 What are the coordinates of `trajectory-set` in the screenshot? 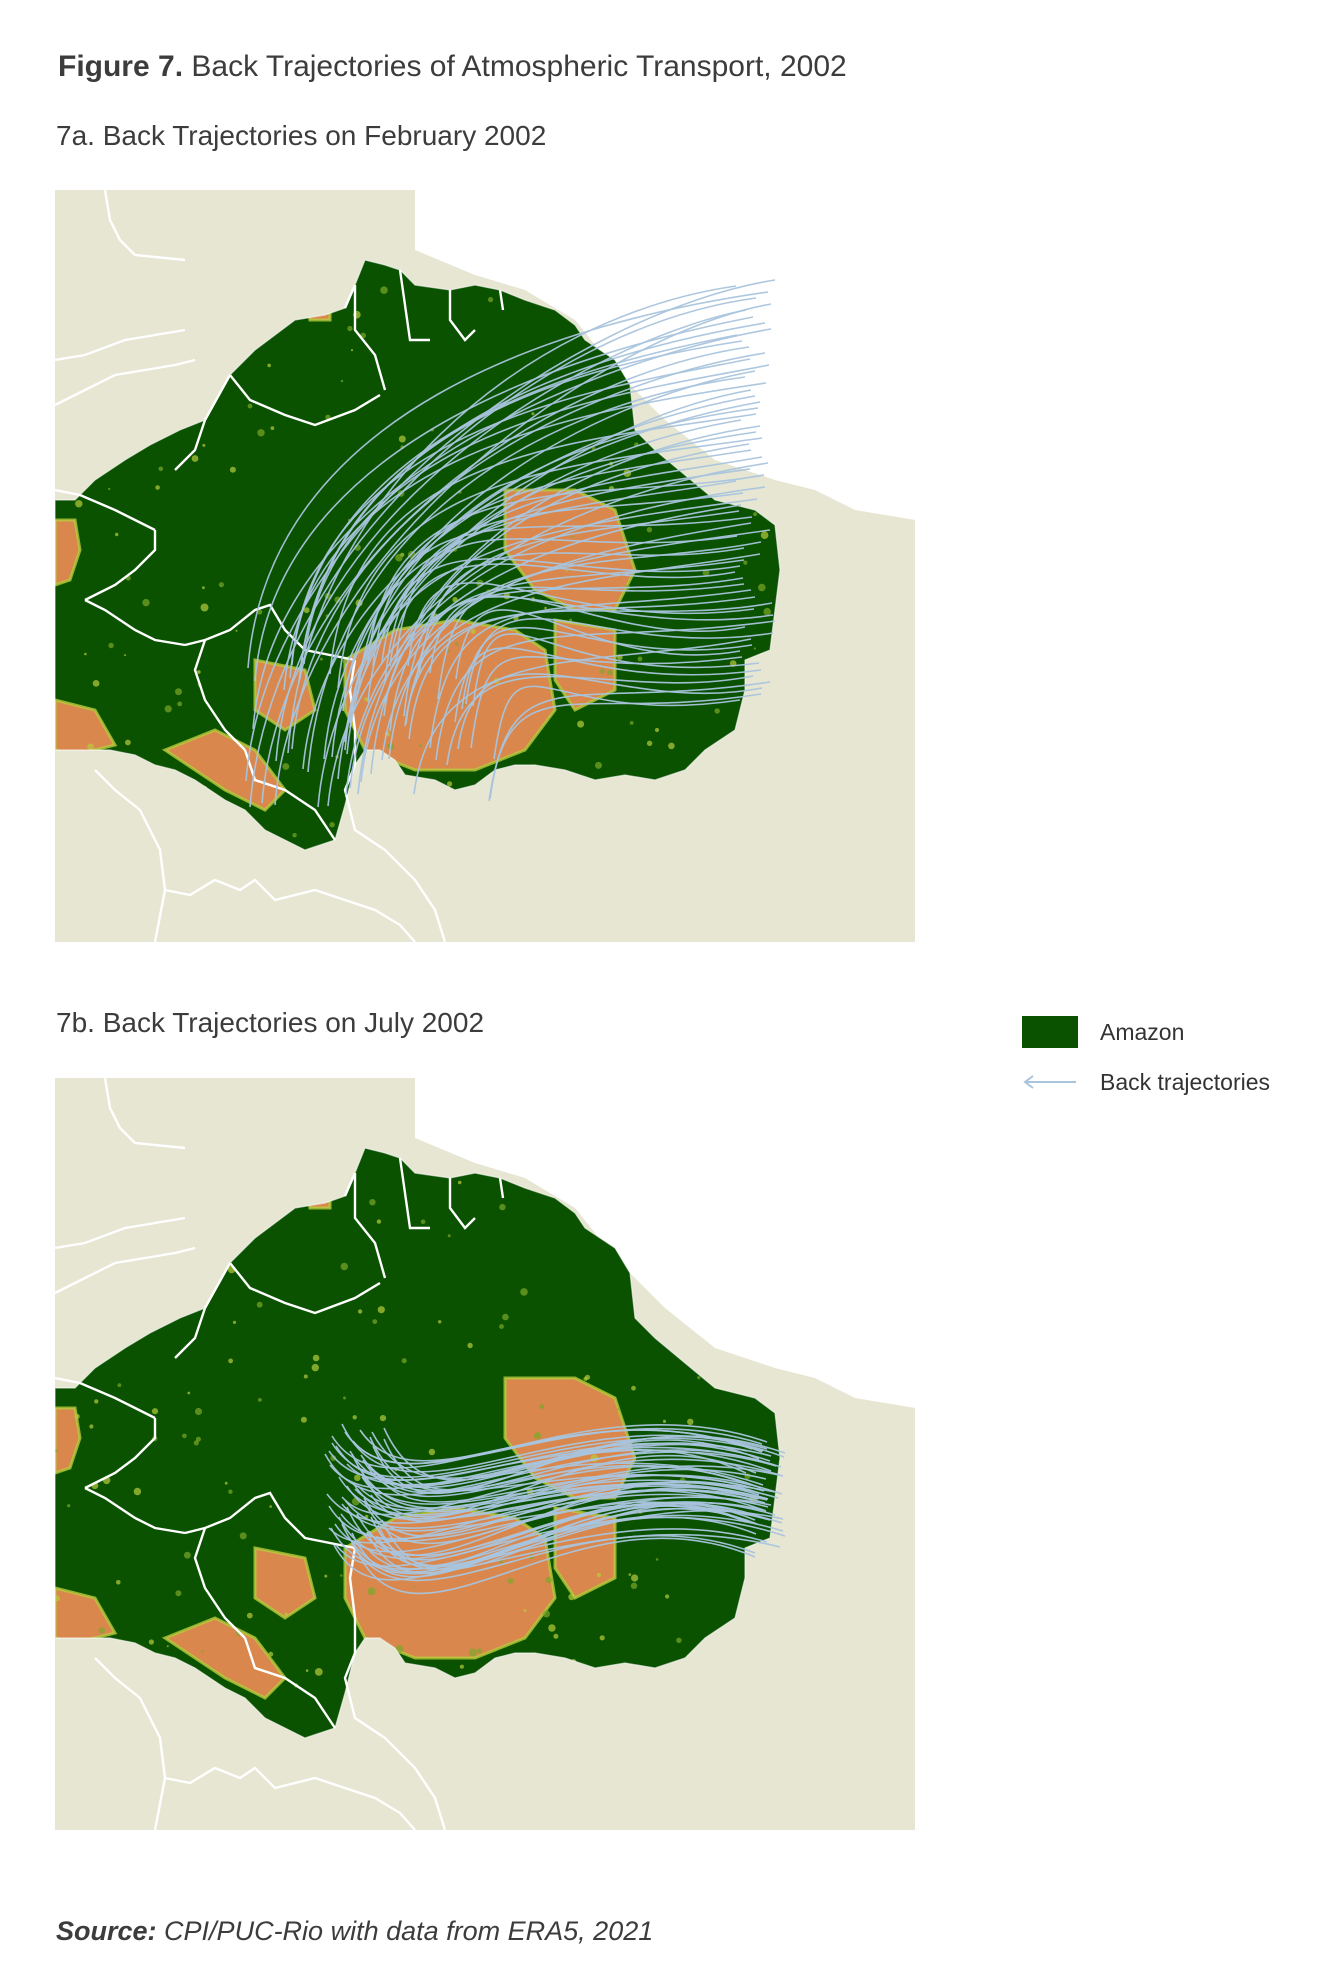 It's located at (510, 543).